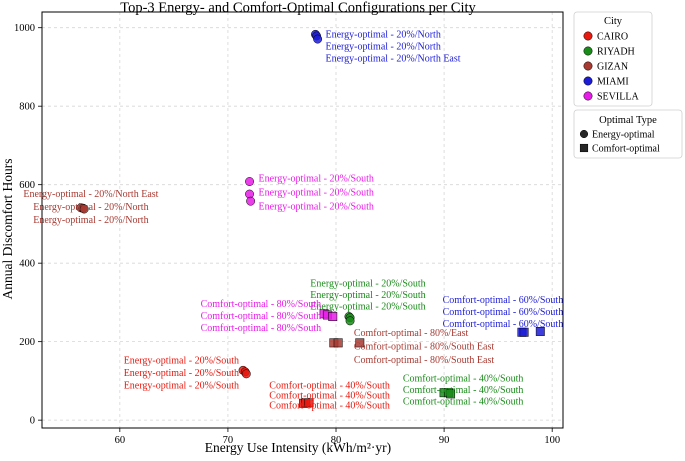 This screenshot has width=685, height=461. What do you see at coordinates (32, 421) in the screenshot?
I see `y-tick-label: 0` at bounding box center [32, 421].